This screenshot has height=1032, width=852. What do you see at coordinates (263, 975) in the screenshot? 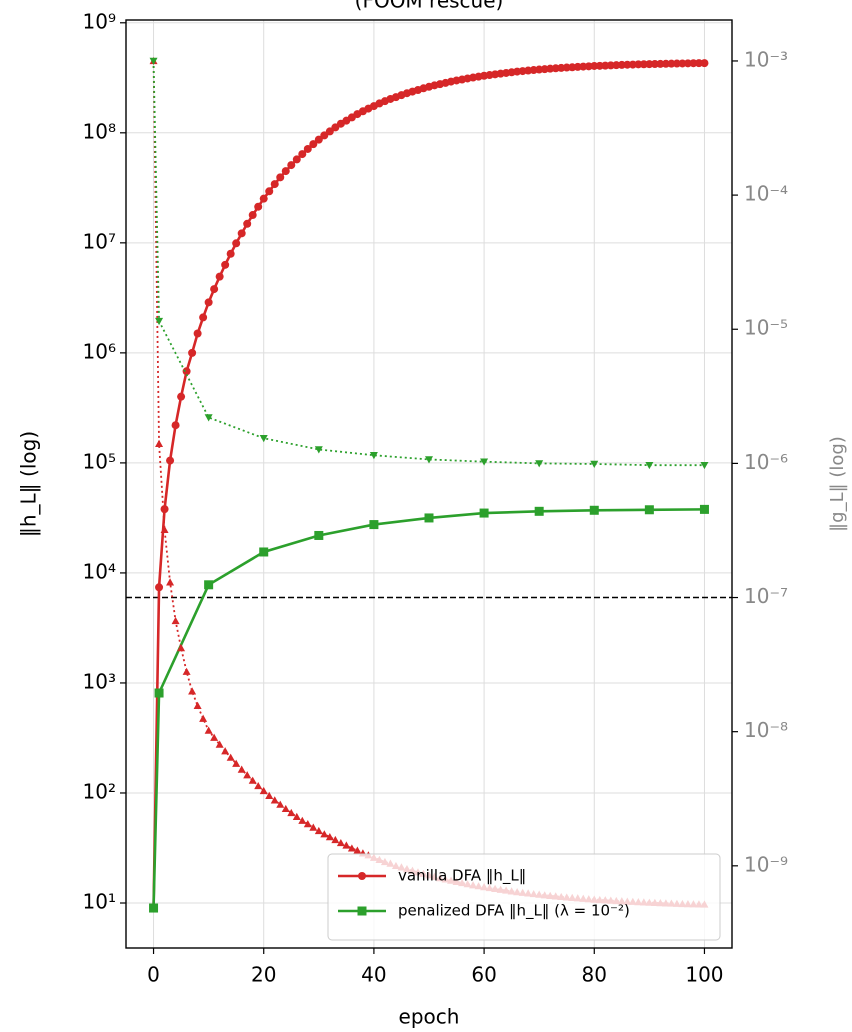
I see `x-tick-label: 20` at bounding box center [263, 975].